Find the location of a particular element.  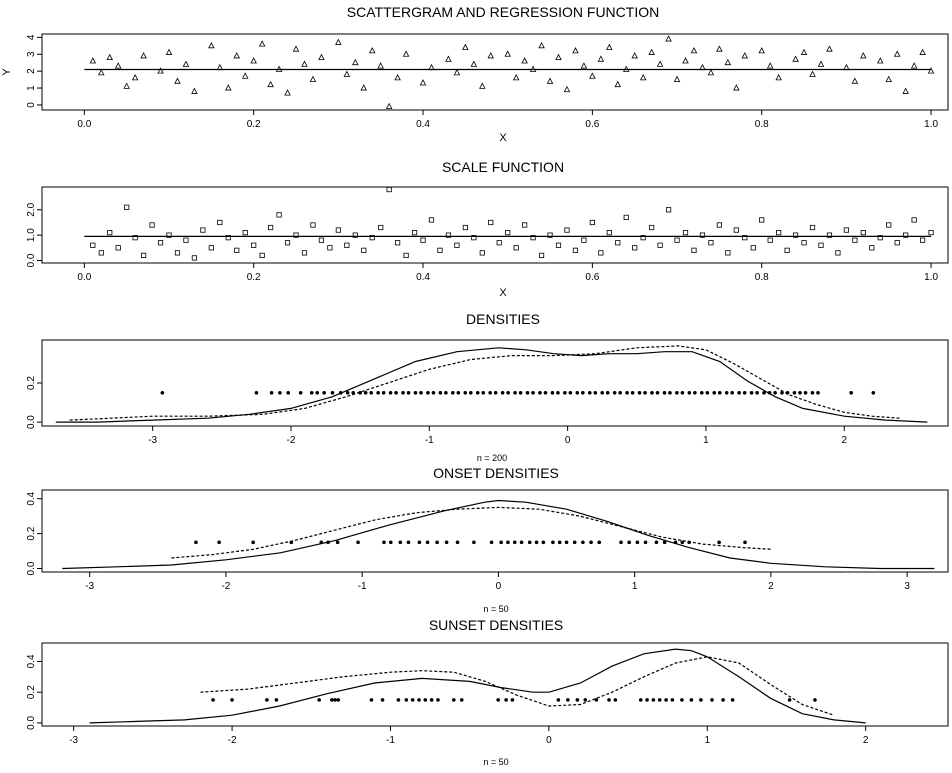

chart-title: SUNSET DENSITIES is located at coordinates (496, 625).